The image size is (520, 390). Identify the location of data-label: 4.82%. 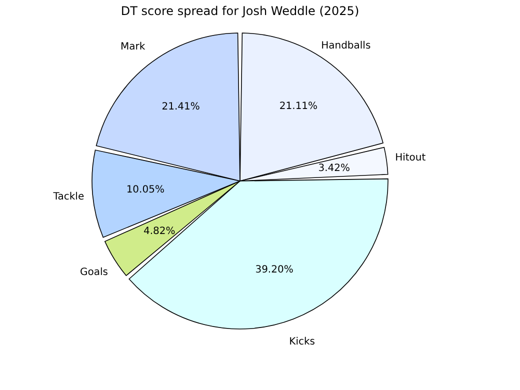
(159, 232).